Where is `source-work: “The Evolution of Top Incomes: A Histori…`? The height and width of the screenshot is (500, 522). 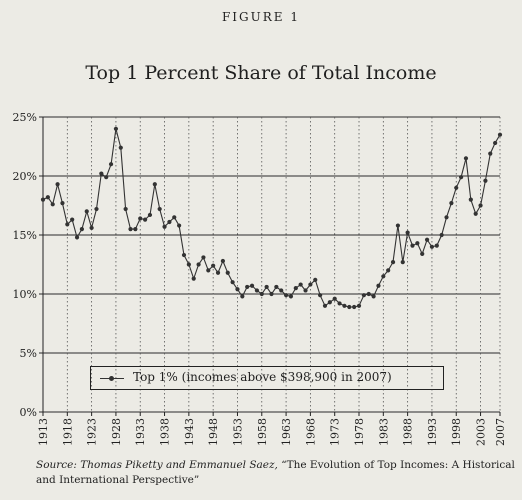 source-work: “The Evolution of Top Incomes: A Histori… is located at coordinates (275, 472).